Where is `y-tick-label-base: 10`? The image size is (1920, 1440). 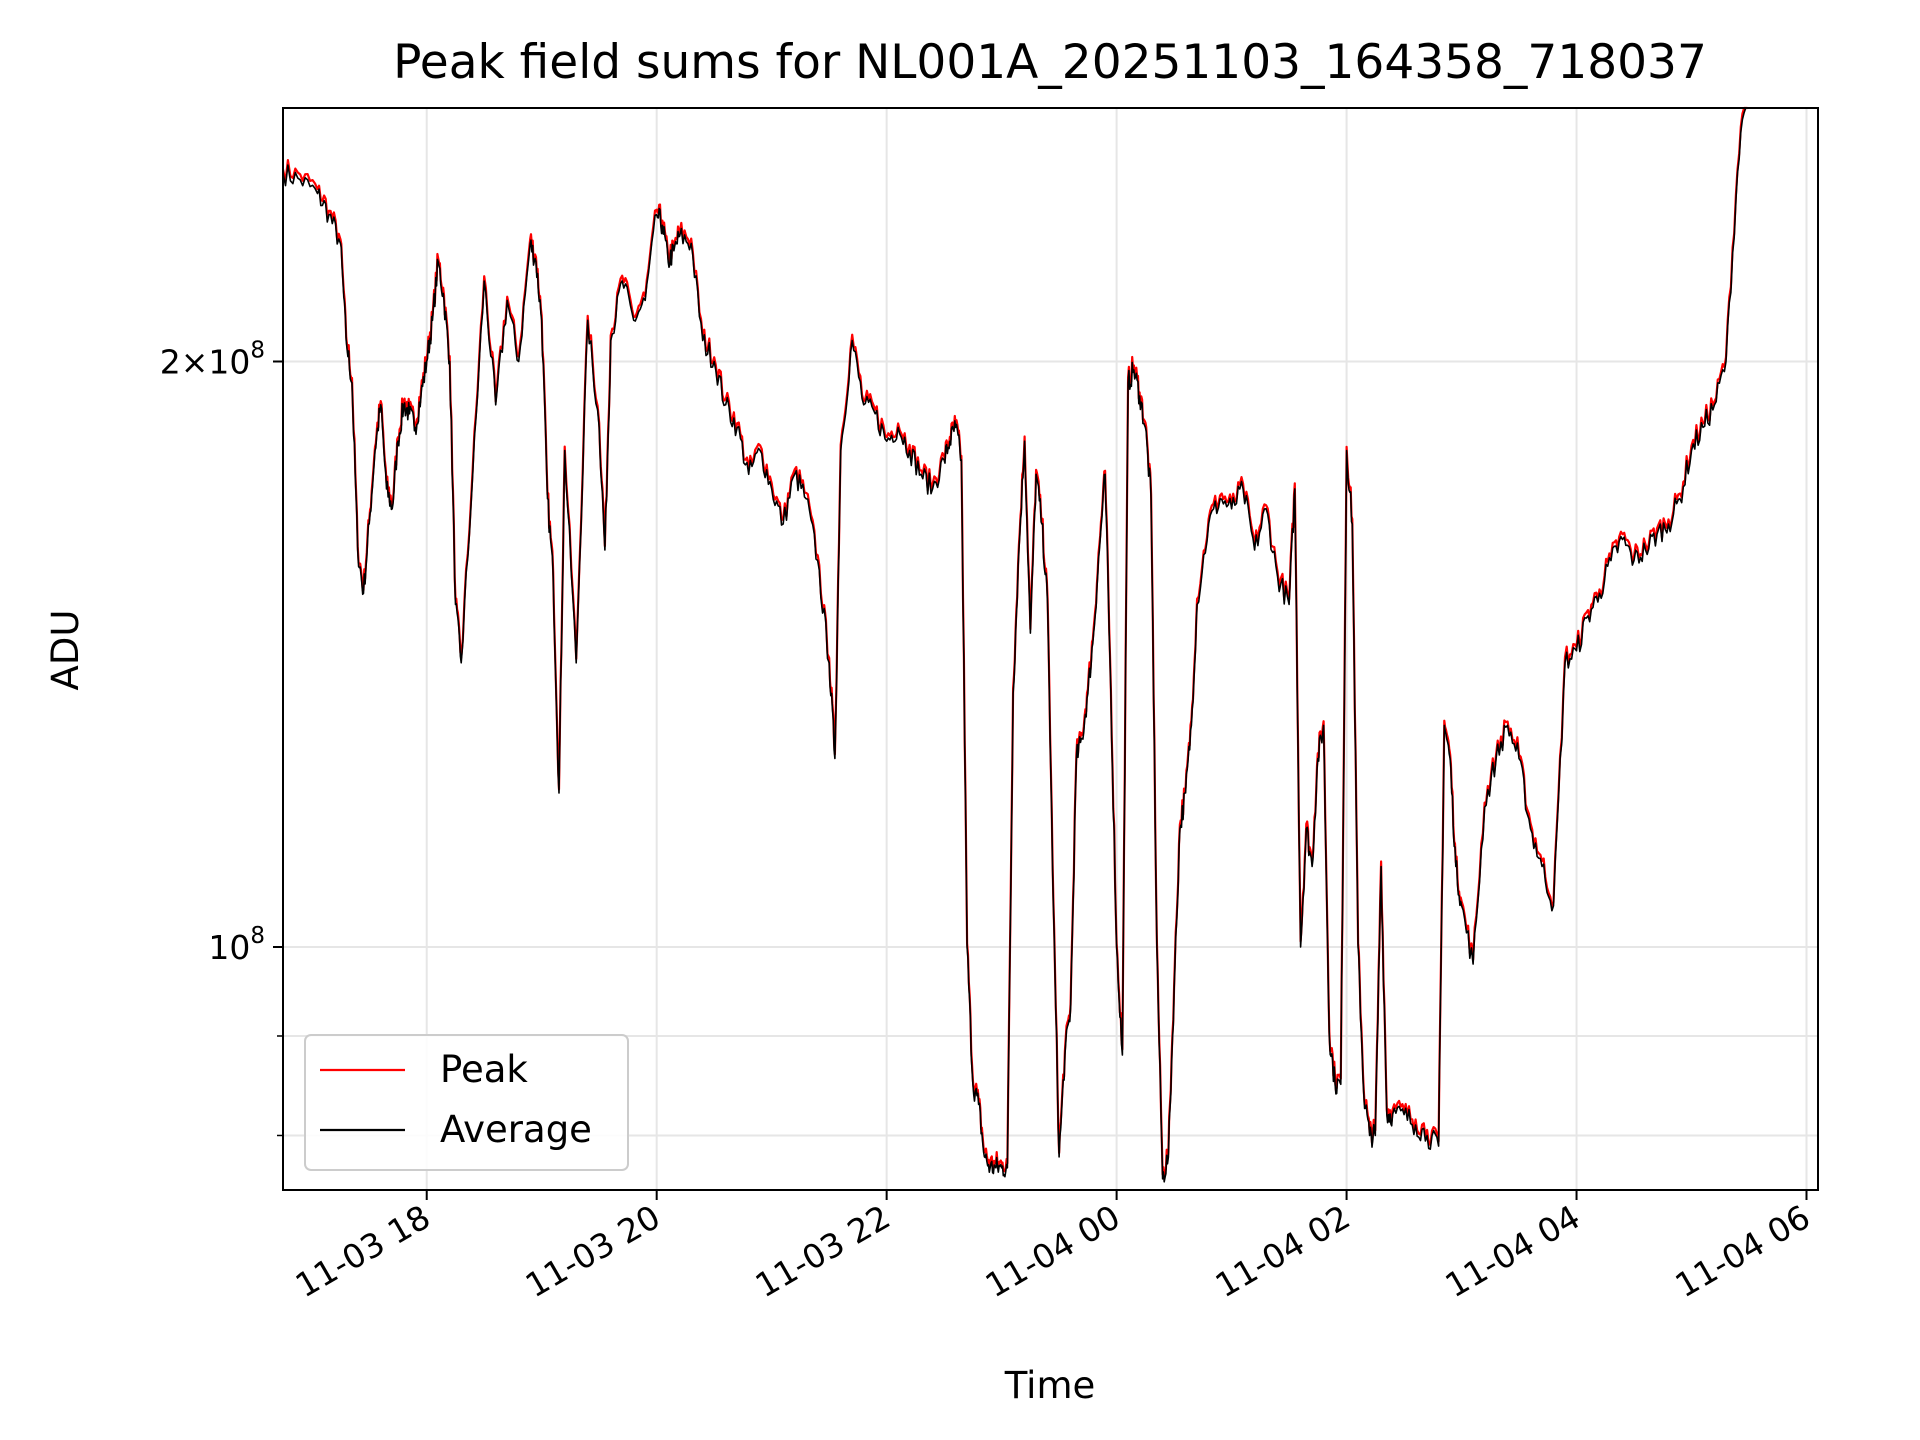
y-tick-label-base: 10 is located at coordinates (229, 947).